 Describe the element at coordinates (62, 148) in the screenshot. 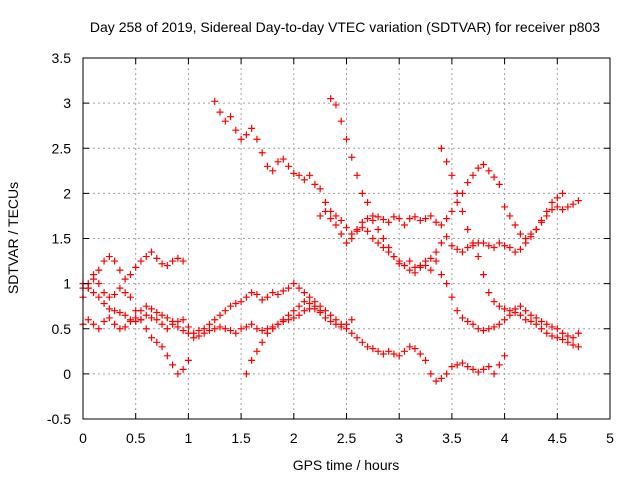

I see `y-tick-label: 2.5` at that location.